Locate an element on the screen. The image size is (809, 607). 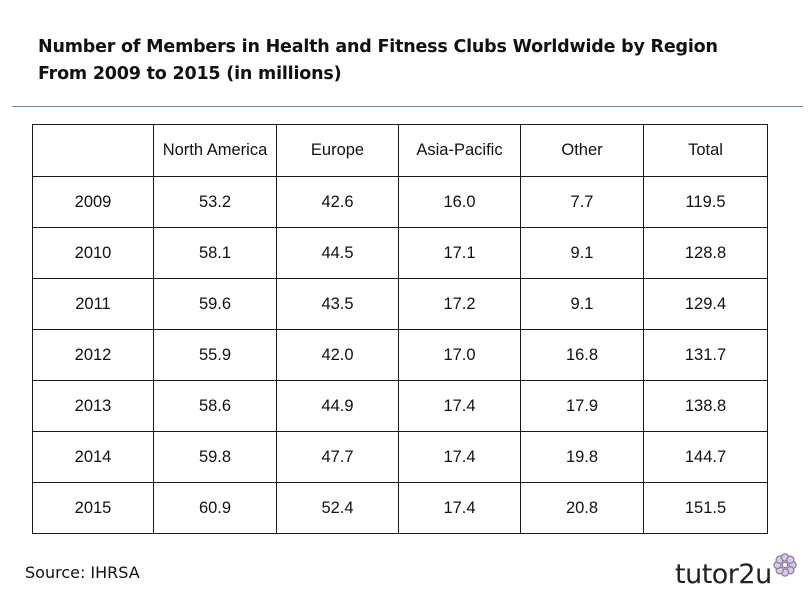
header-cell: Europe is located at coordinates (337, 150).